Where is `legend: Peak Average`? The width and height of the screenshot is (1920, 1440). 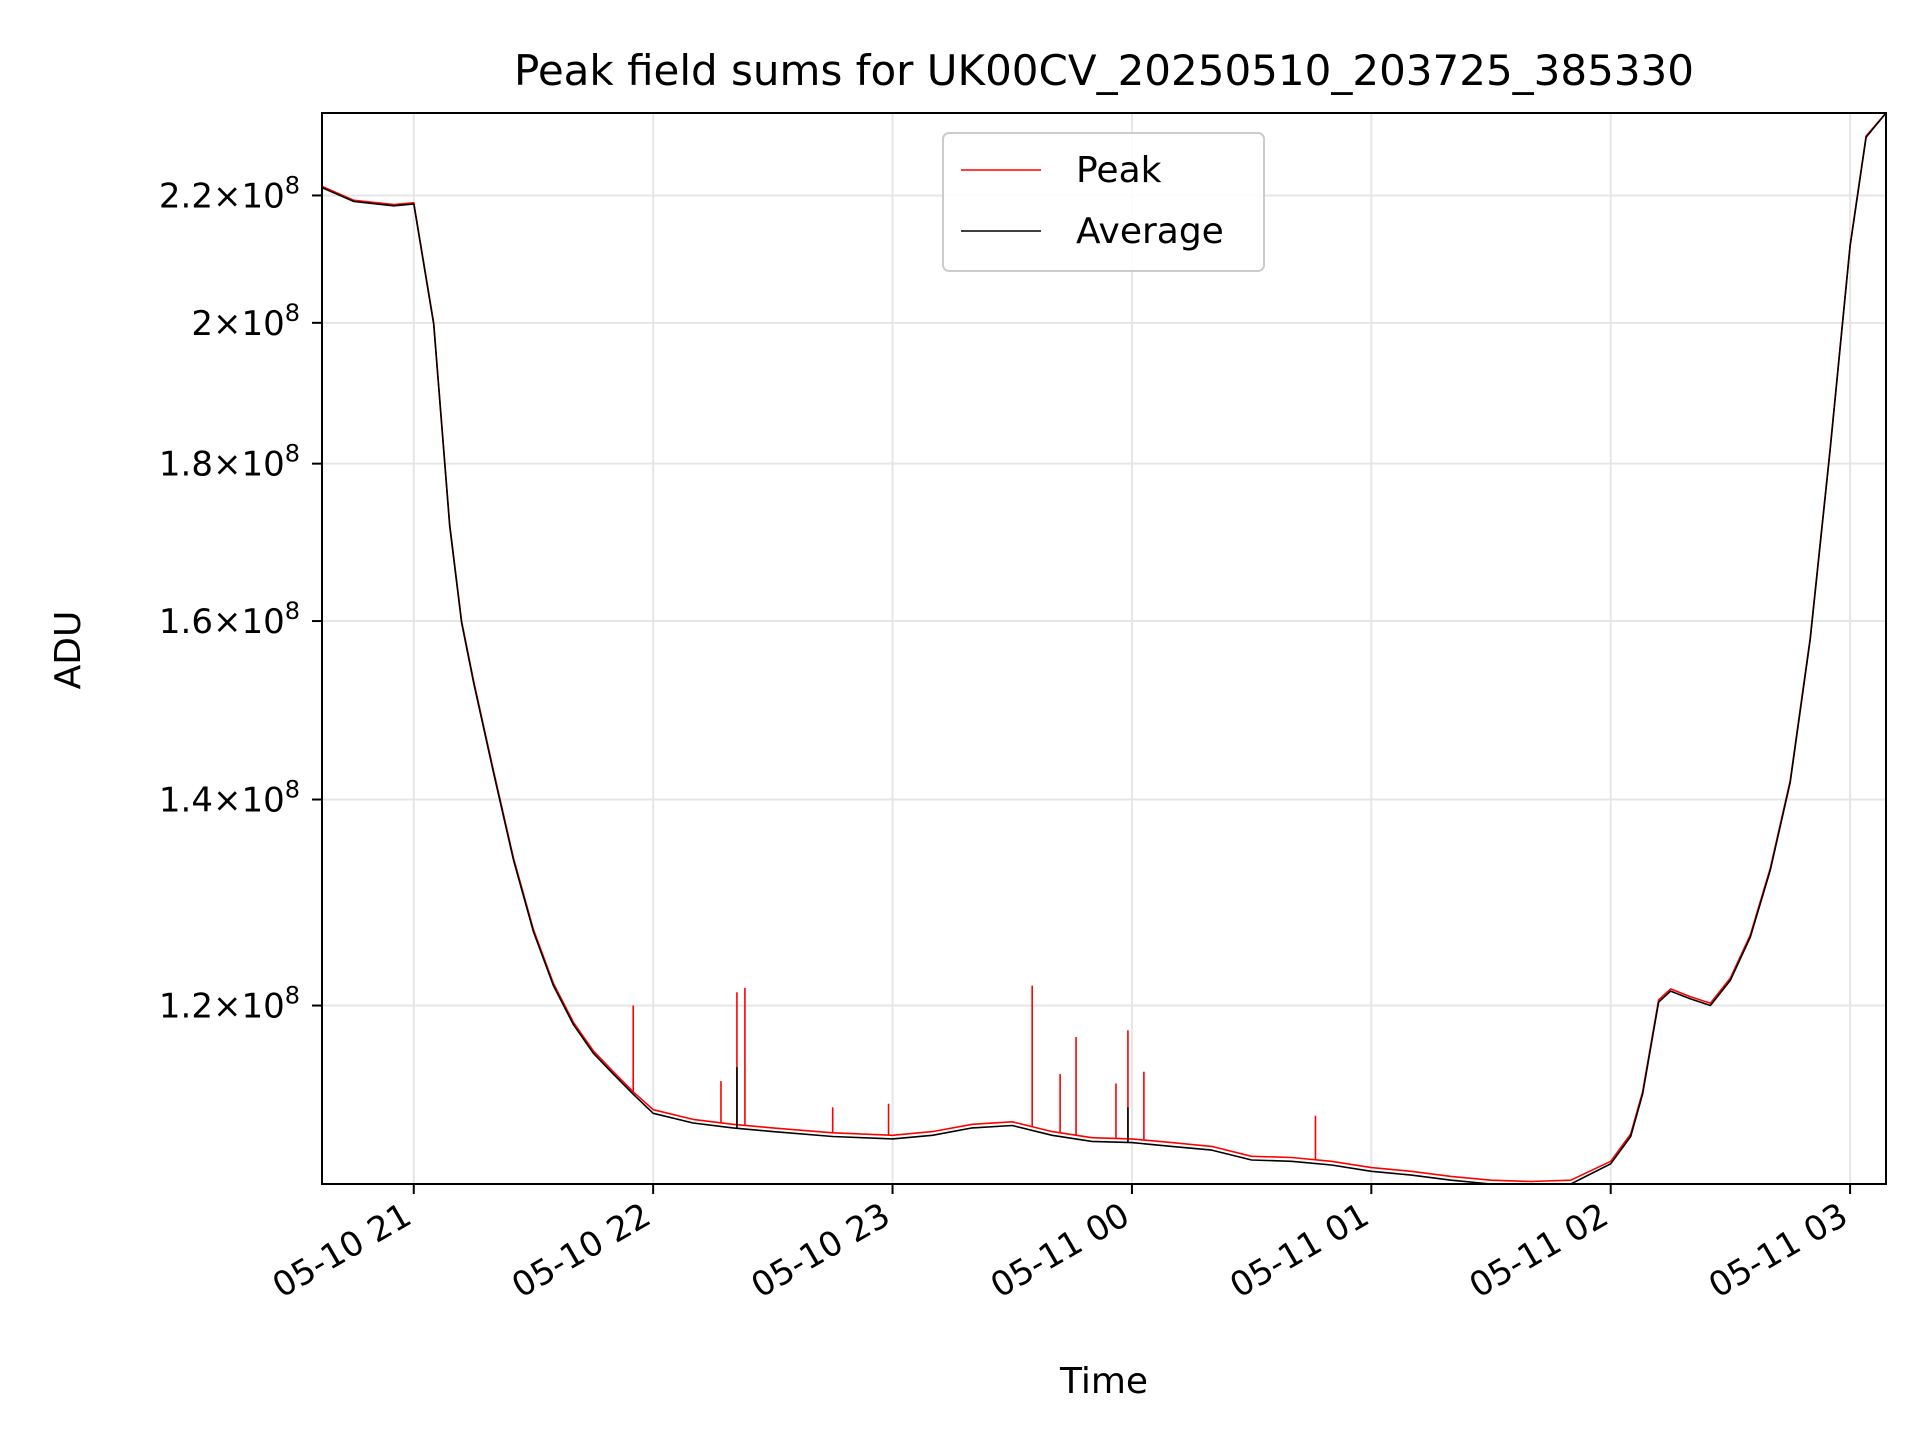 legend: Peak Average is located at coordinates (1103, 202).